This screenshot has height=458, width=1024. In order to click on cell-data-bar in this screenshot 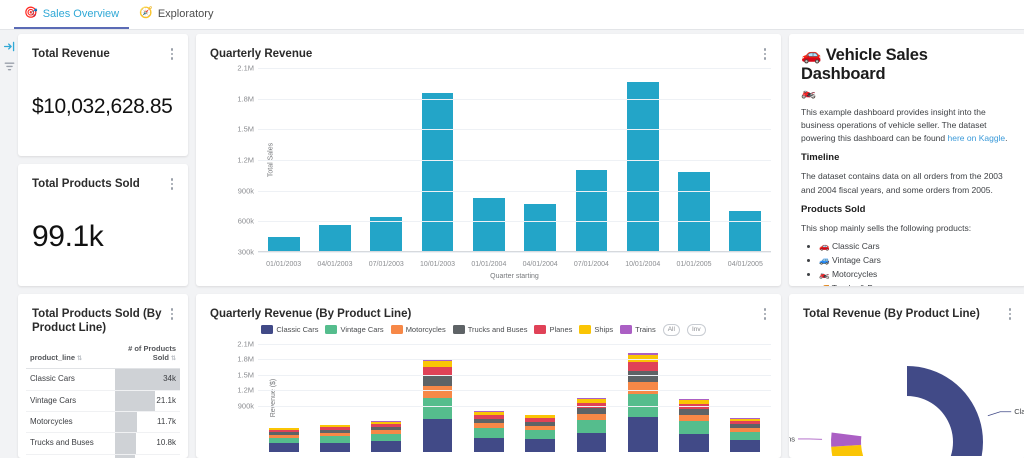, I will do `click(125, 443)`.